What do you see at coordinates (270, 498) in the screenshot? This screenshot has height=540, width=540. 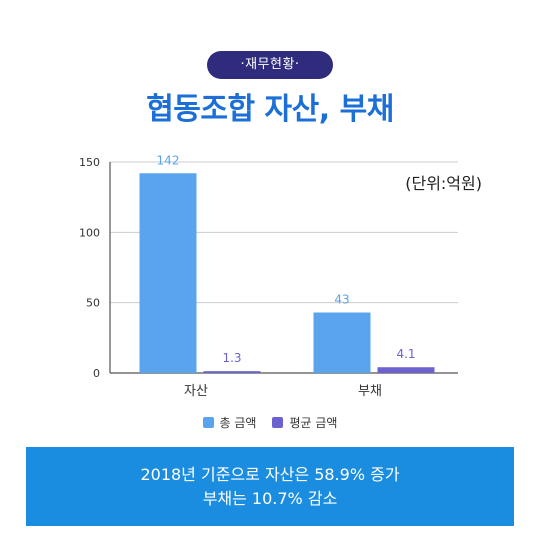 I see `summary-line-2: 부채는 10.7% 감소` at bounding box center [270, 498].